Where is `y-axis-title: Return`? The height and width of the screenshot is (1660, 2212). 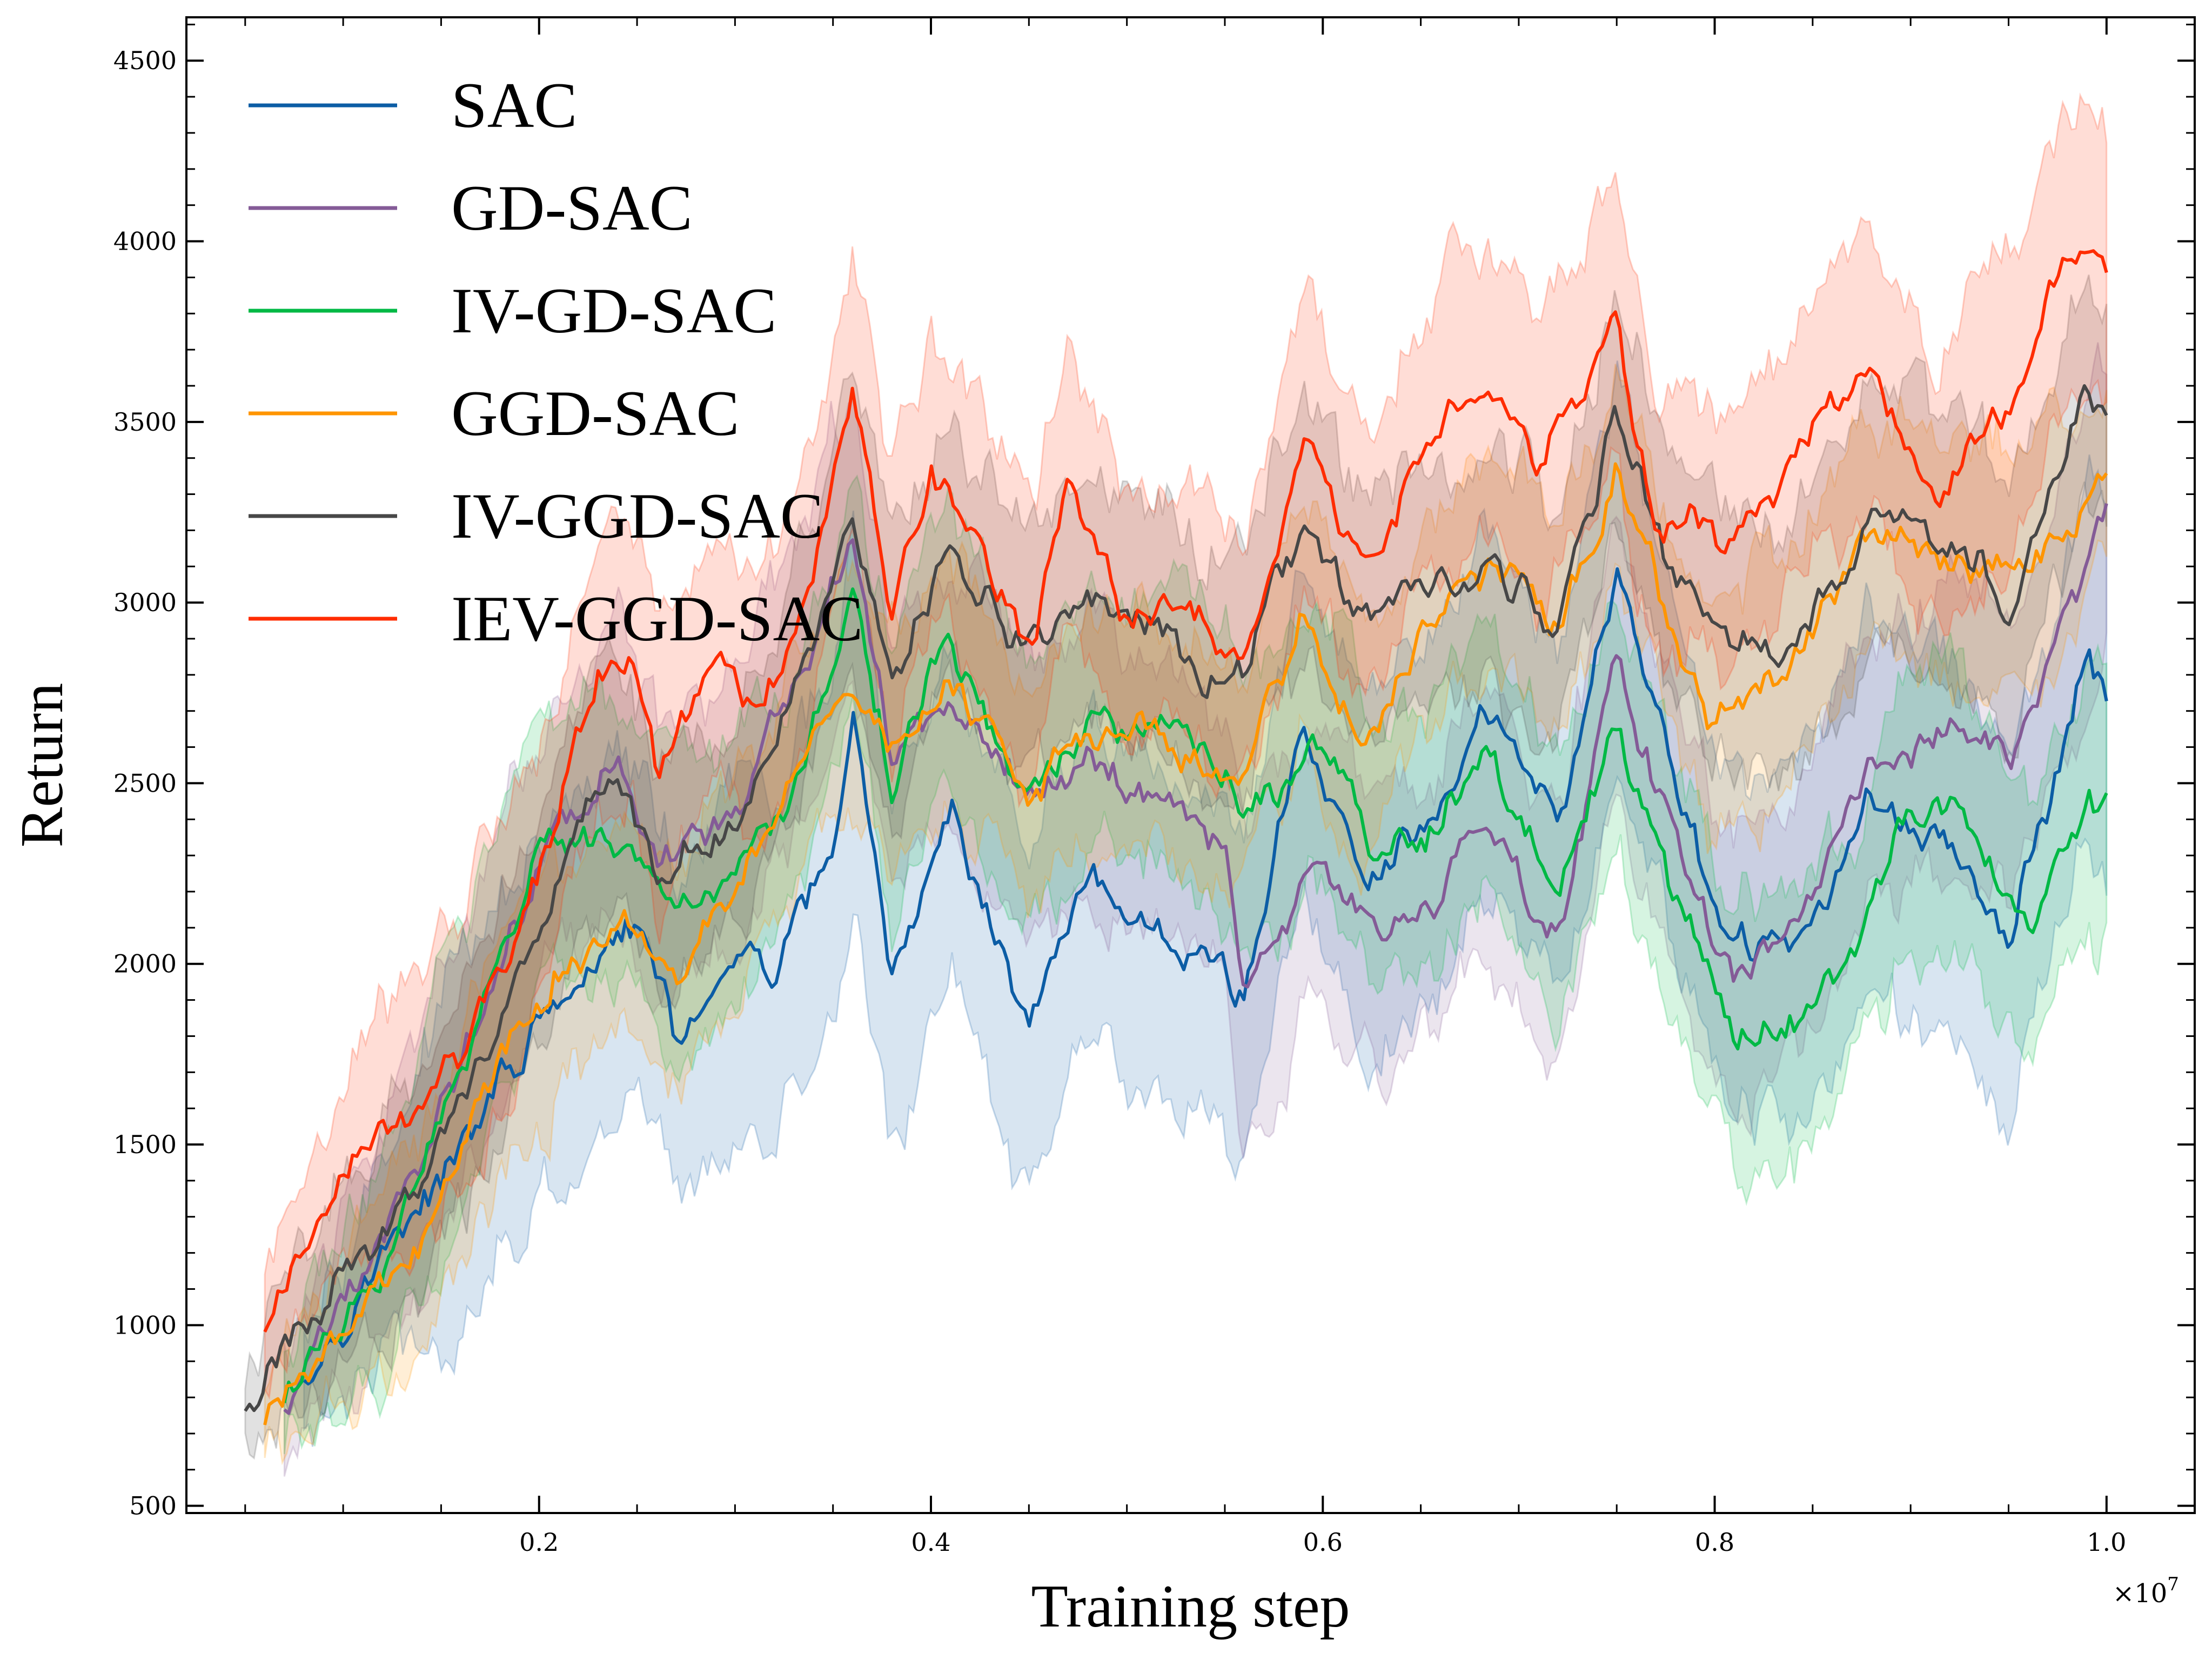
y-axis-title: Return is located at coordinates (43, 766).